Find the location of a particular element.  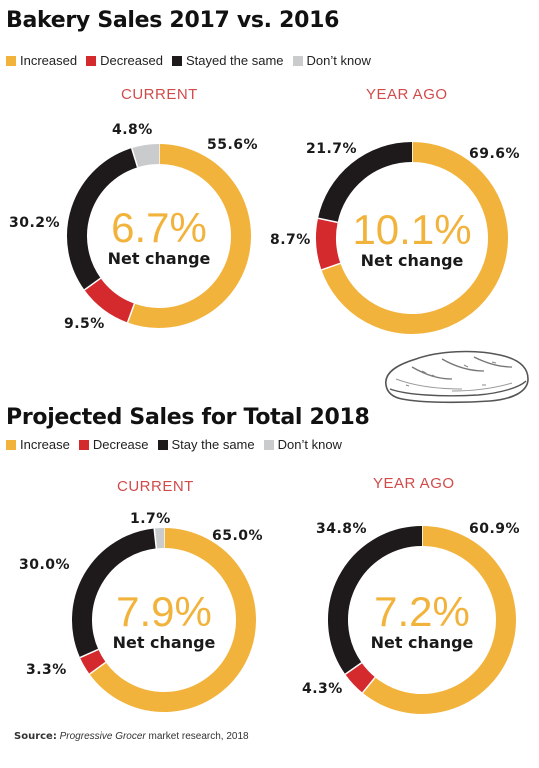

data-label-decrease: 8.7% is located at coordinates (290, 240).